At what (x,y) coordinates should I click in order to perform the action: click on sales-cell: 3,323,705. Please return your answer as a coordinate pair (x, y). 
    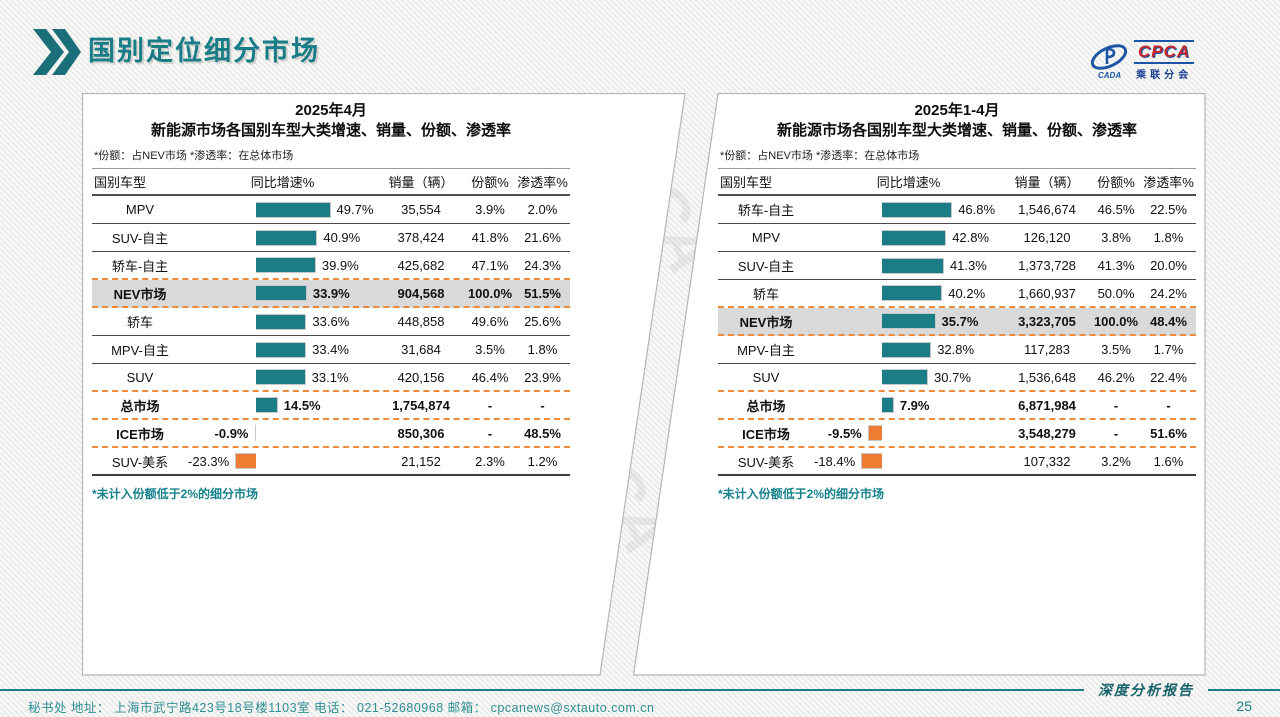
    Looking at the image, I should click on (1047, 321).